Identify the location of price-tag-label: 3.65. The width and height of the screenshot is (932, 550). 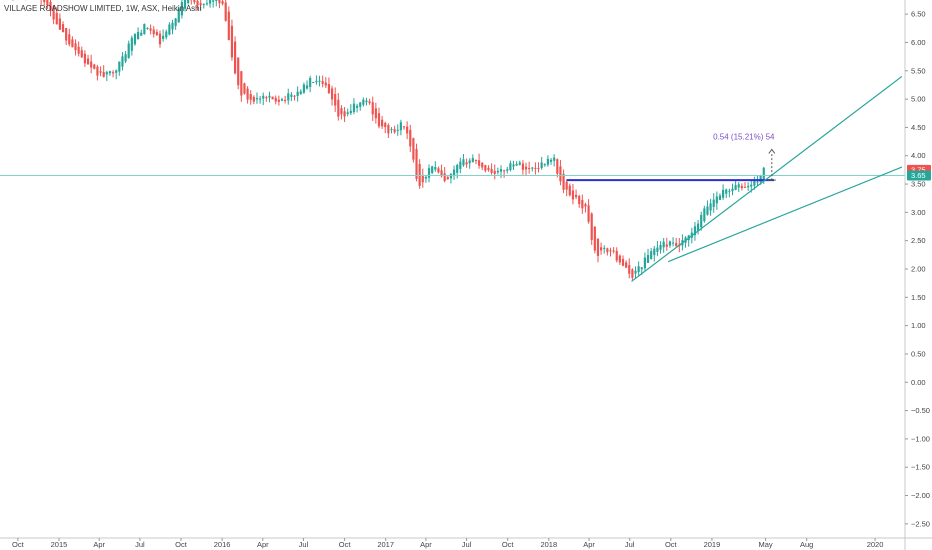
(918, 175).